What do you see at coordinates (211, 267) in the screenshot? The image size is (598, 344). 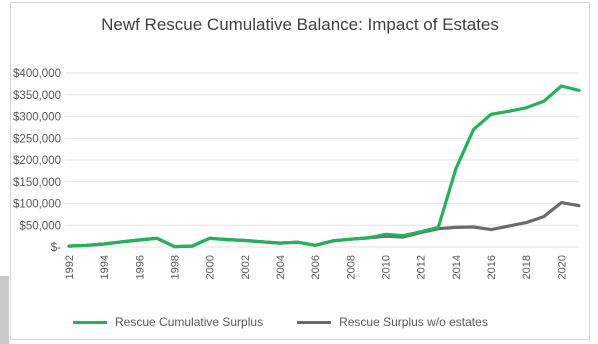 I see `x-tick-label: 2000` at bounding box center [211, 267].